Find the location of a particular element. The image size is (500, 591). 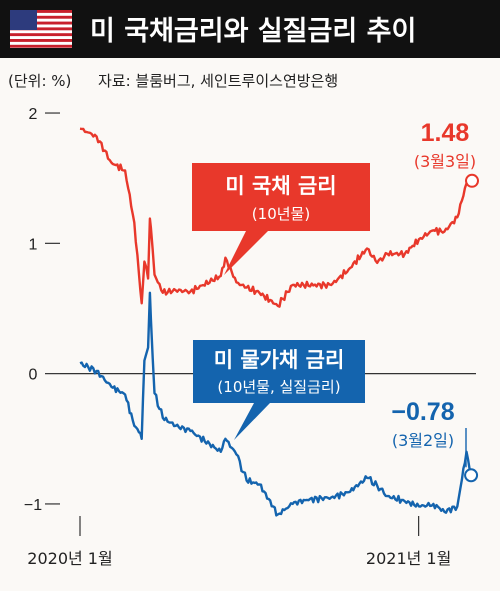

nominal-series-sublabel: (10년물) is located at coordinates (281, 214).